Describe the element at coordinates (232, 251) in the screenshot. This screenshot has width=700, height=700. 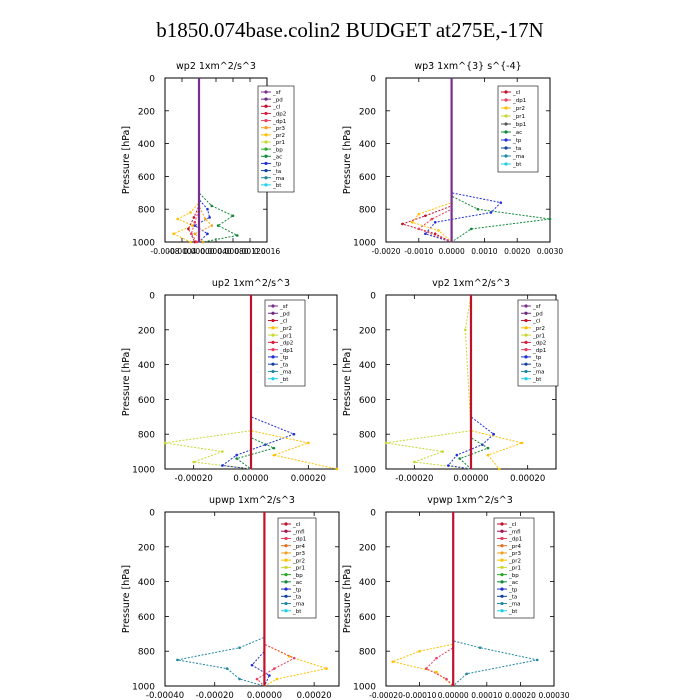
I see `x-tick-label: 0.00080` at that location.